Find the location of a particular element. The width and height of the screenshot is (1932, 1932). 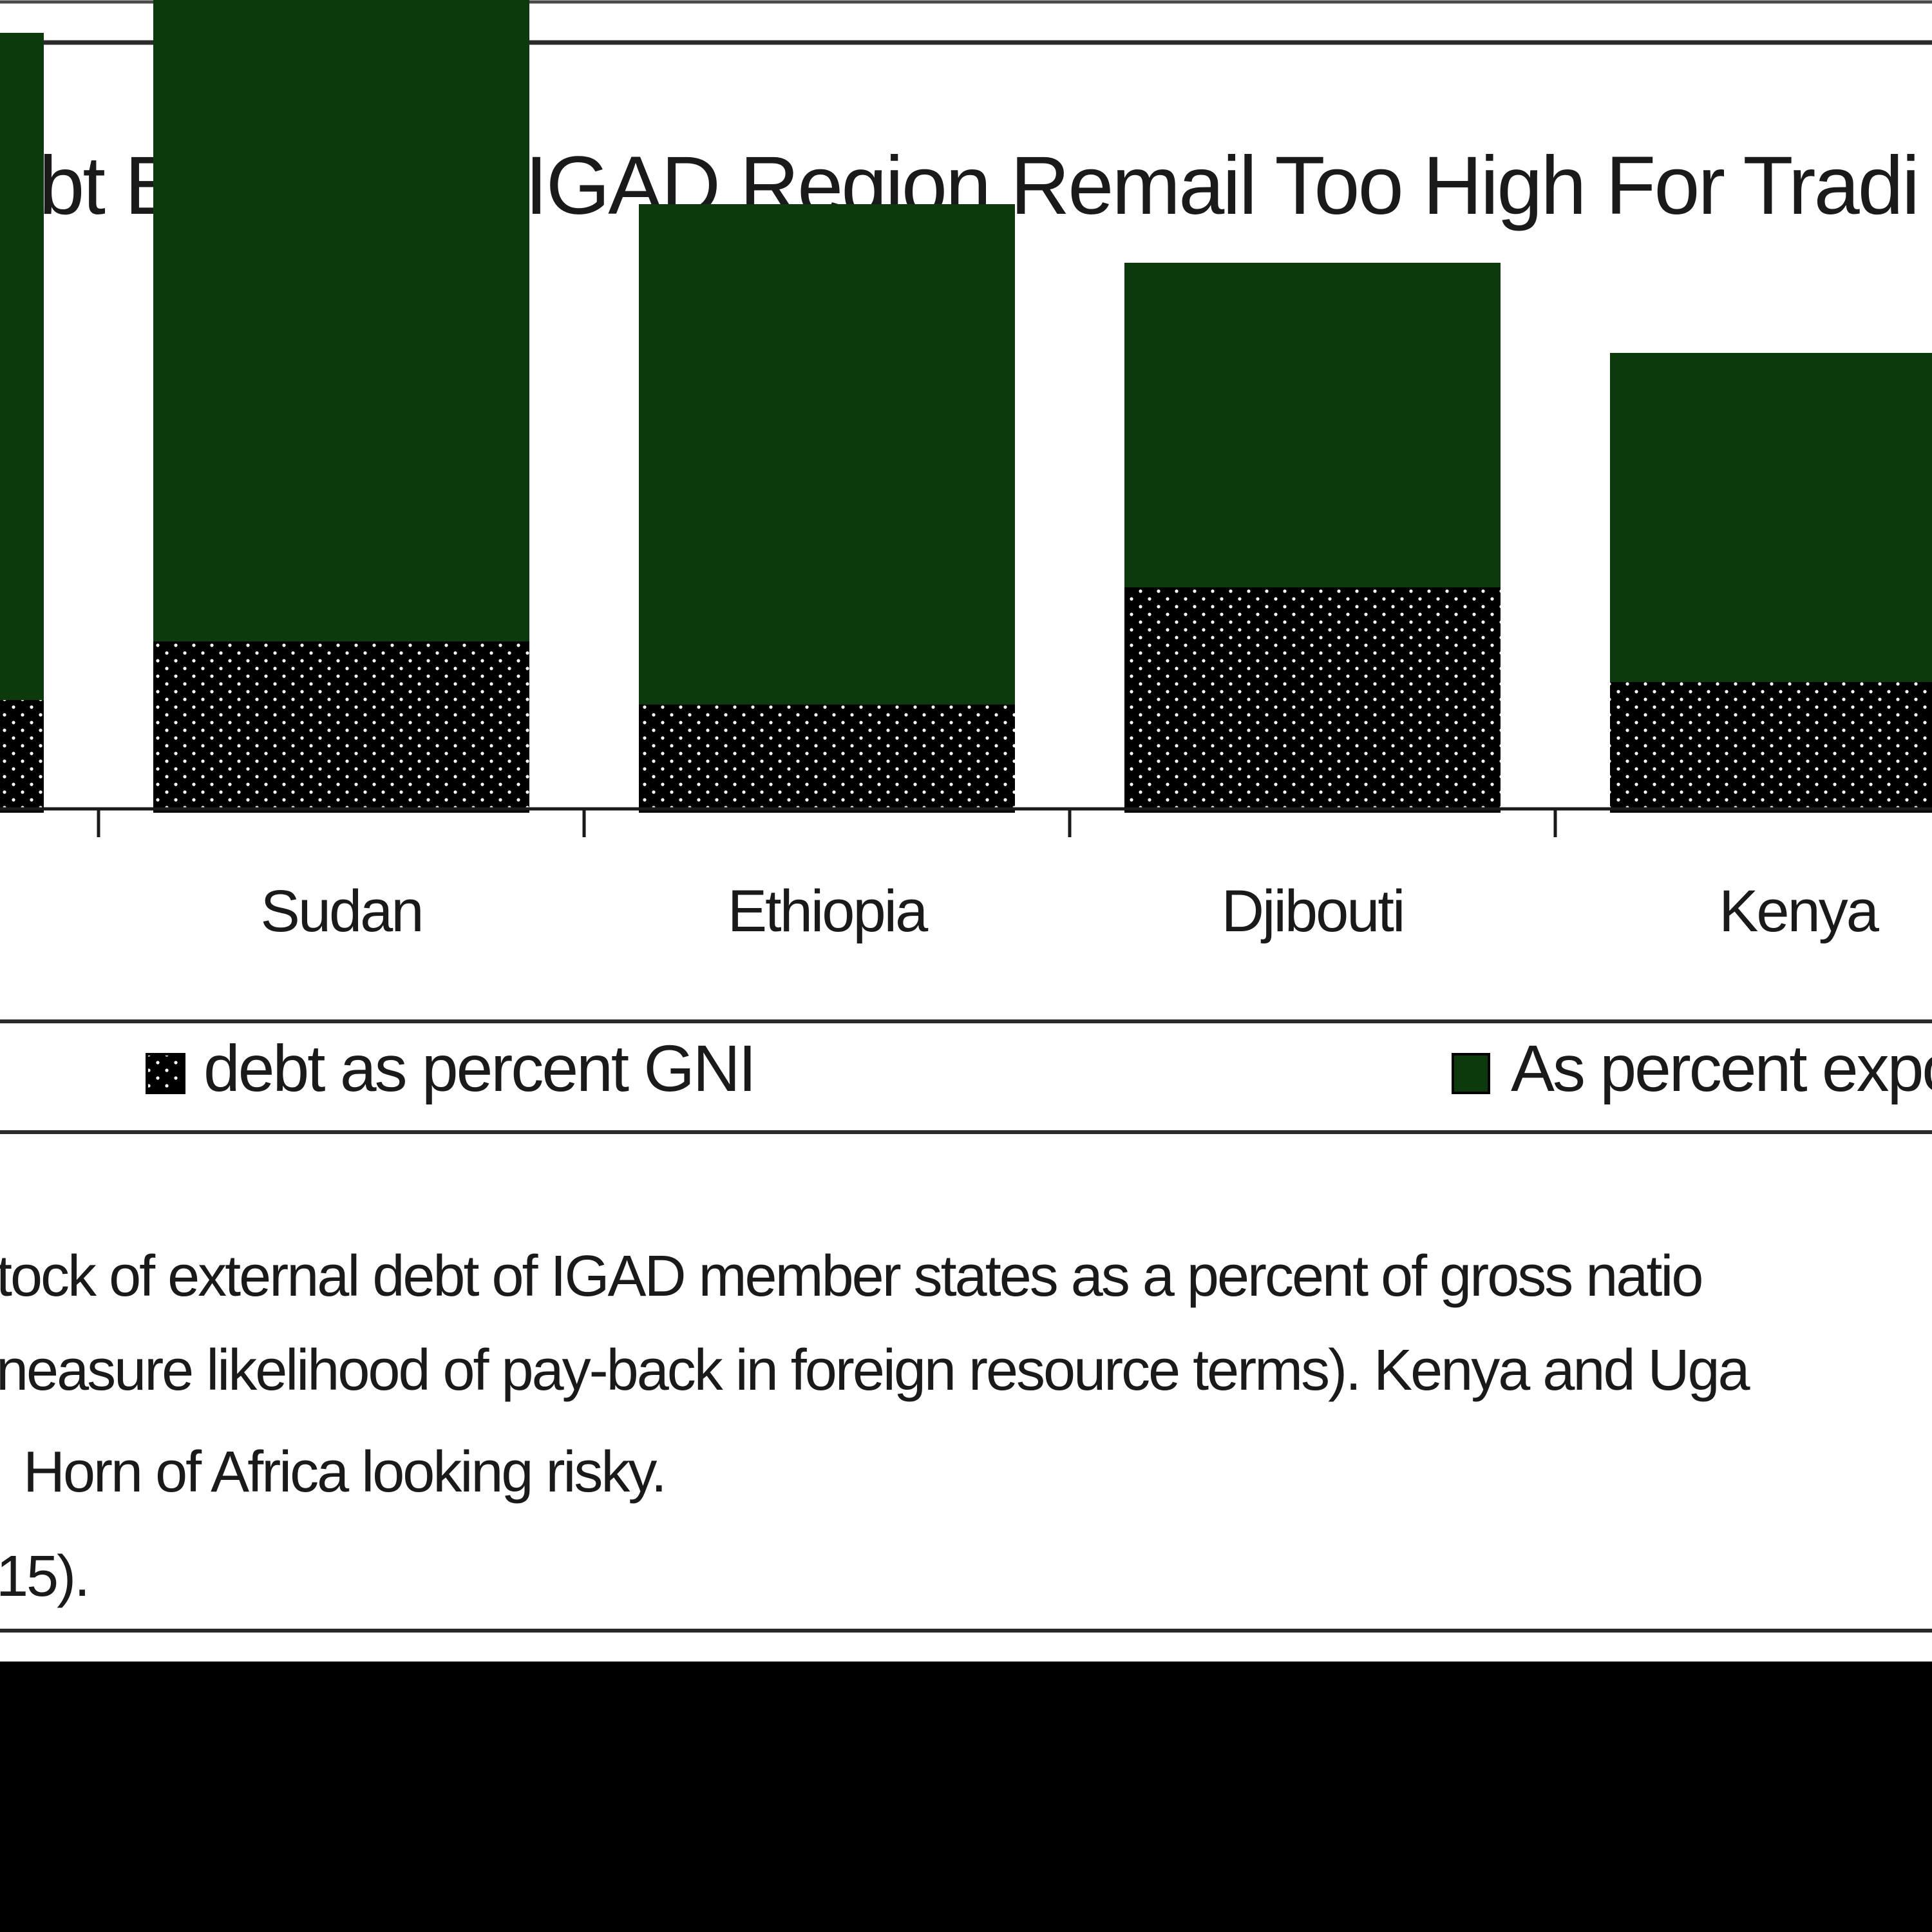

bar-unlabeled-as-percent-exports is located at coordinates (22, 366).